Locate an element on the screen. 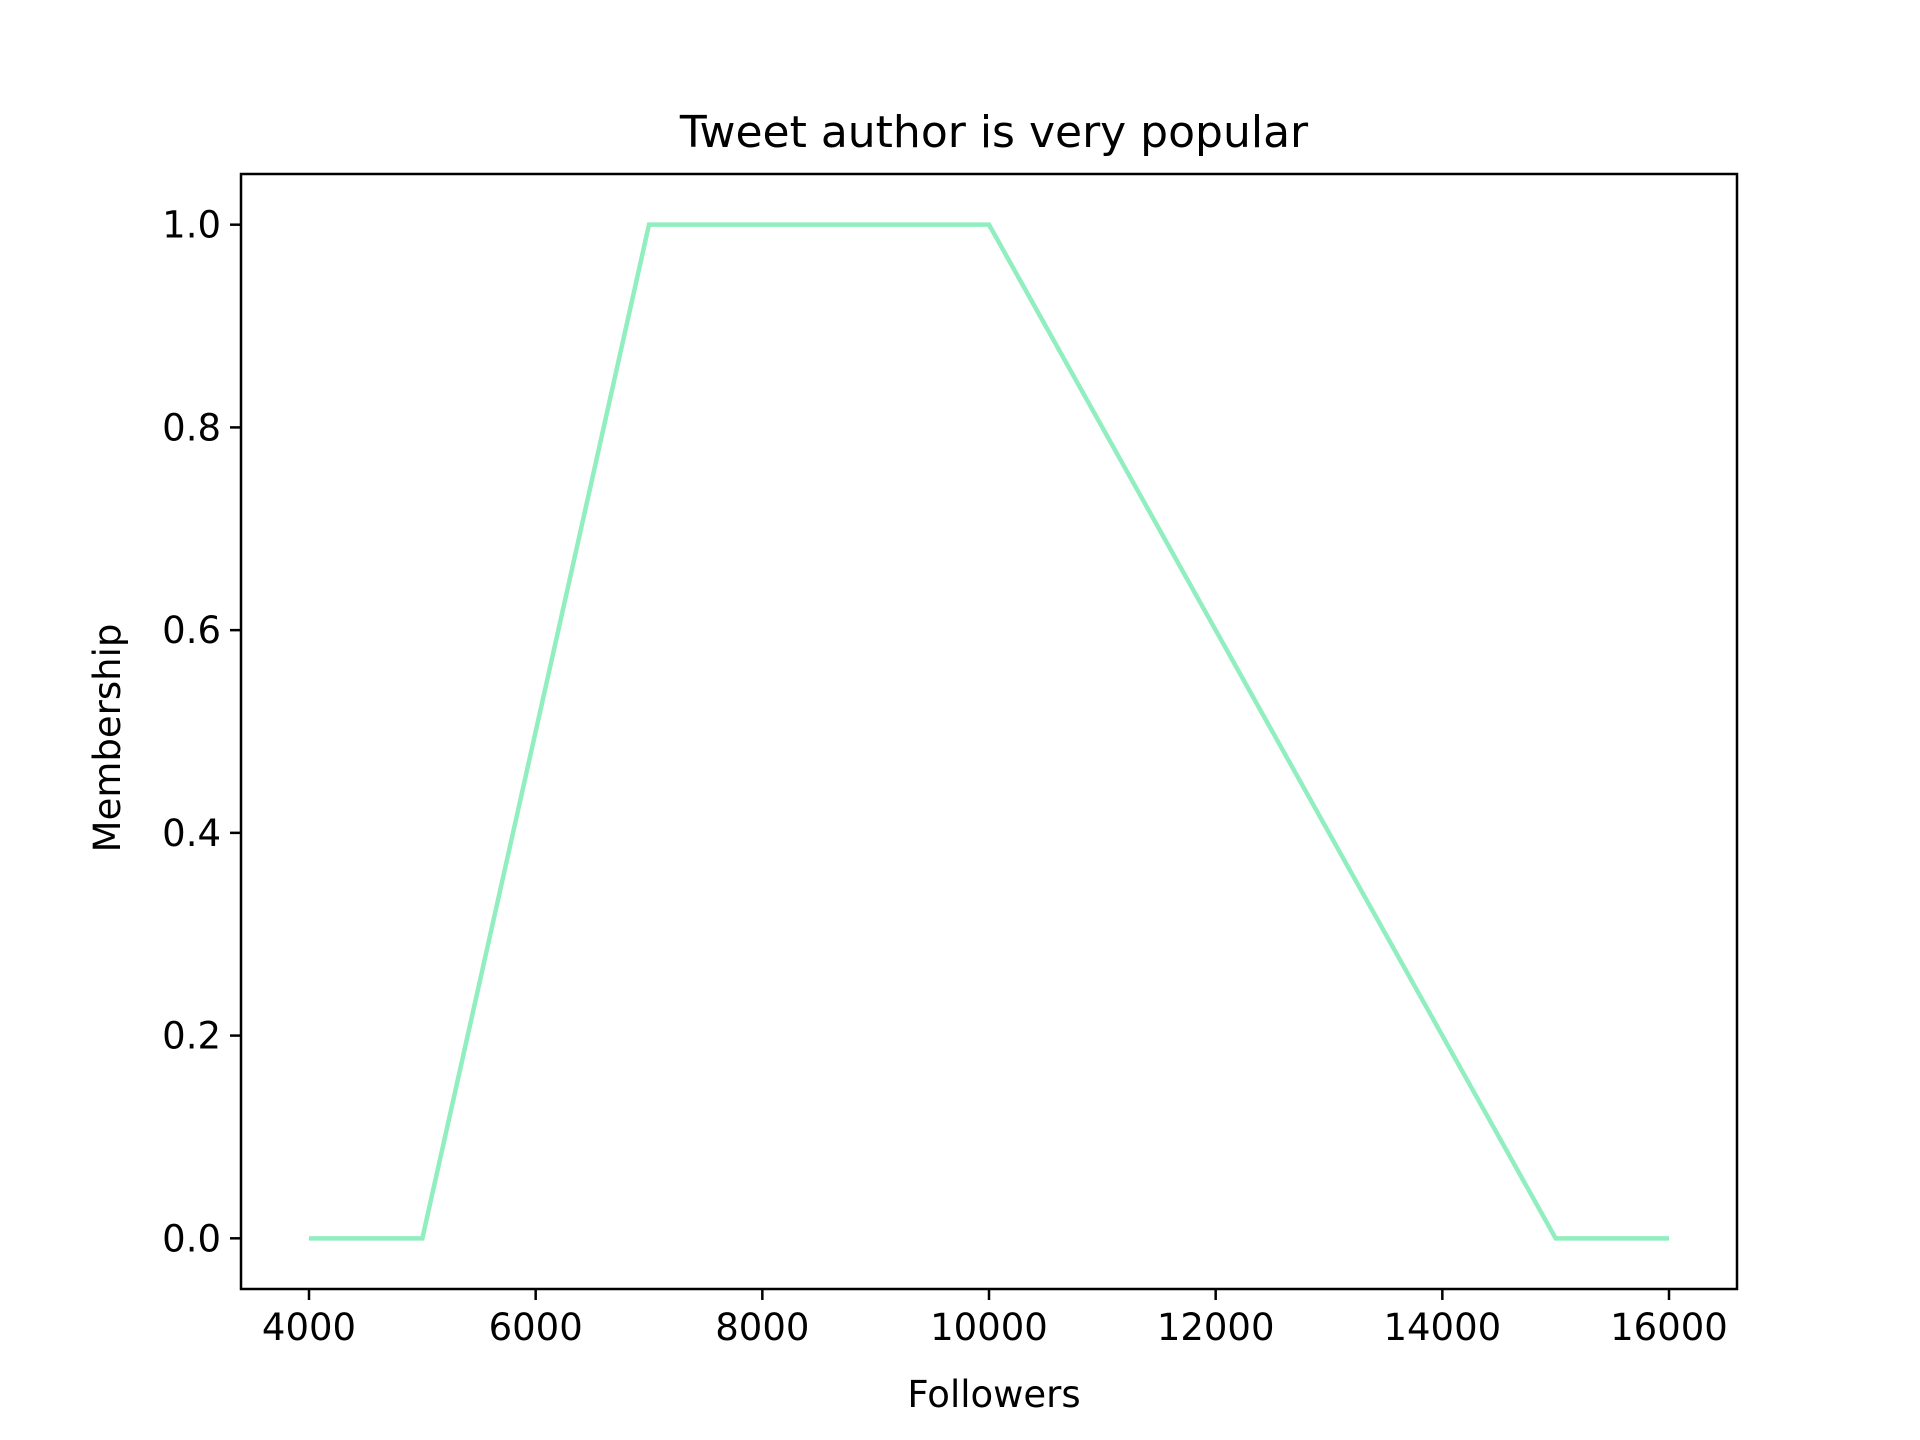 The width and height of the screenshot is (1920, 1440). x-tick-label: 14000 is located at coordinates (1442, 1327).